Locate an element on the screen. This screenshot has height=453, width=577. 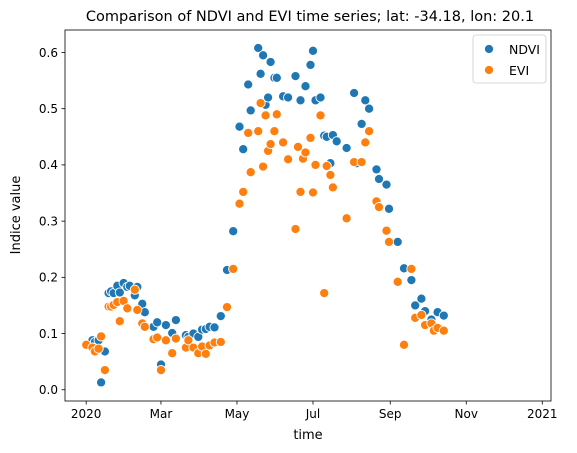
x-tick-label: Nov is located at coordinates (466, 414).